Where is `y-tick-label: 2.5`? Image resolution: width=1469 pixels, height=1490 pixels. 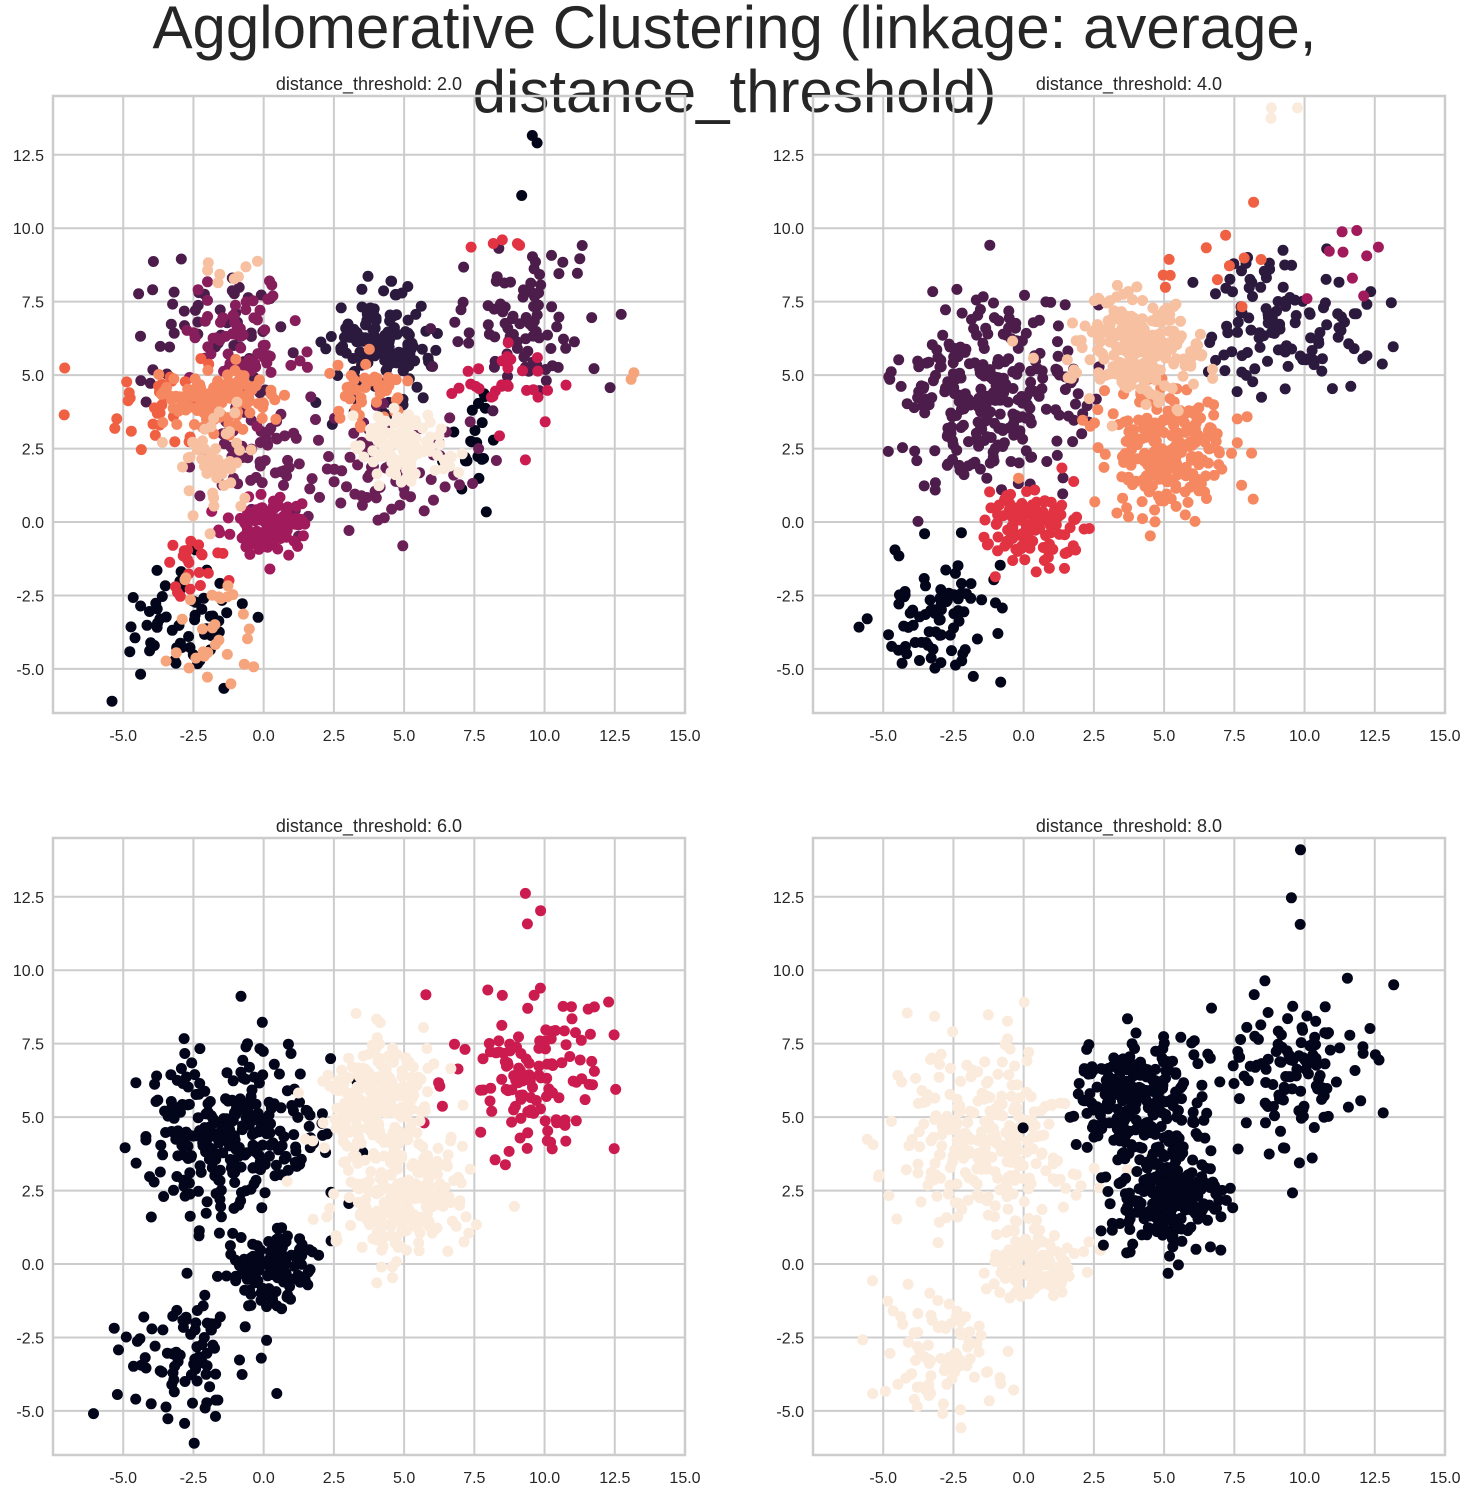 y-tick-label: 2.5 is located at coordinates (33, 450).